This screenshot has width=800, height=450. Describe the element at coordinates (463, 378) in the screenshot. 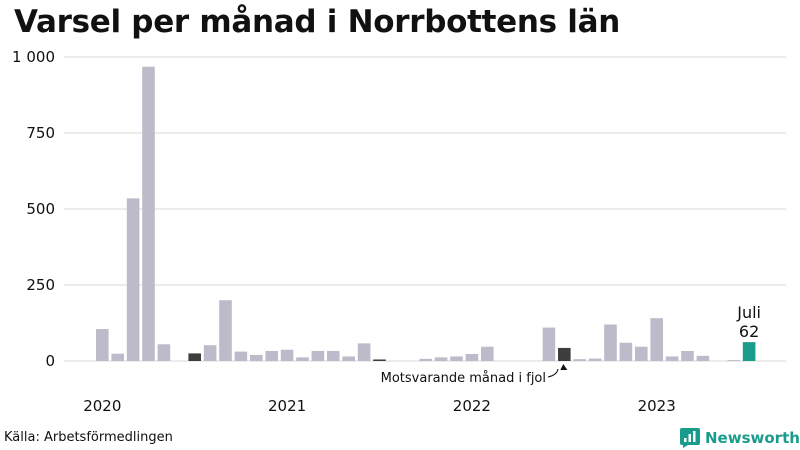

I see `annotation-label: Motsvarande månad i fjol` at that location.